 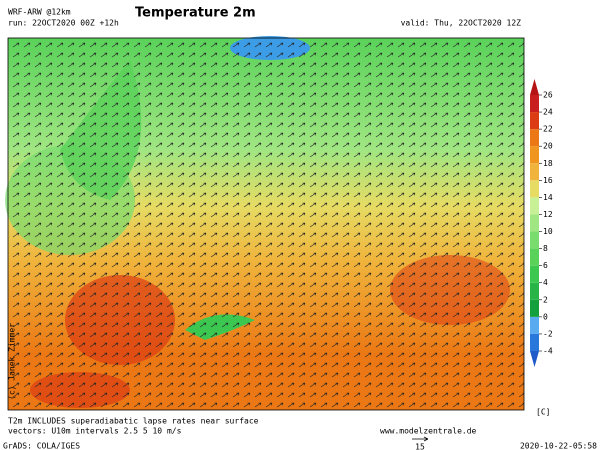 What do you see at coordinates (548, 214) in the screenshot?
I see `colorbar-tick-label: 12` at bounding box center [548, 214].